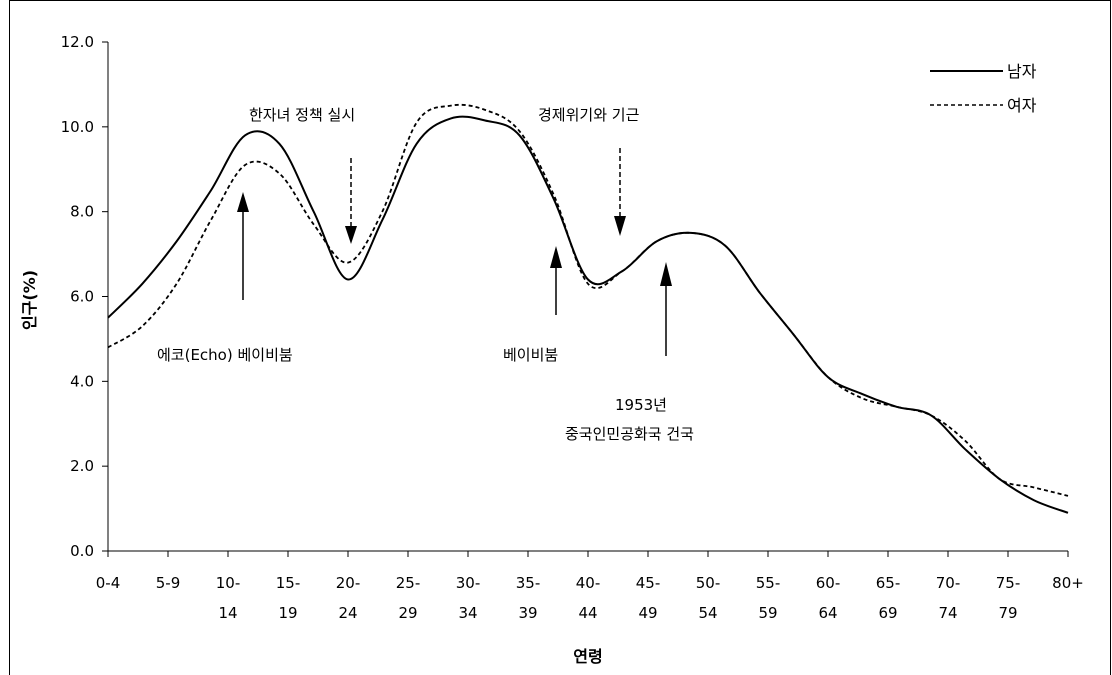  Describe the element at coordinates (82, 212) in the screenshot. I see `y-tick-label: 8.0` at that location.